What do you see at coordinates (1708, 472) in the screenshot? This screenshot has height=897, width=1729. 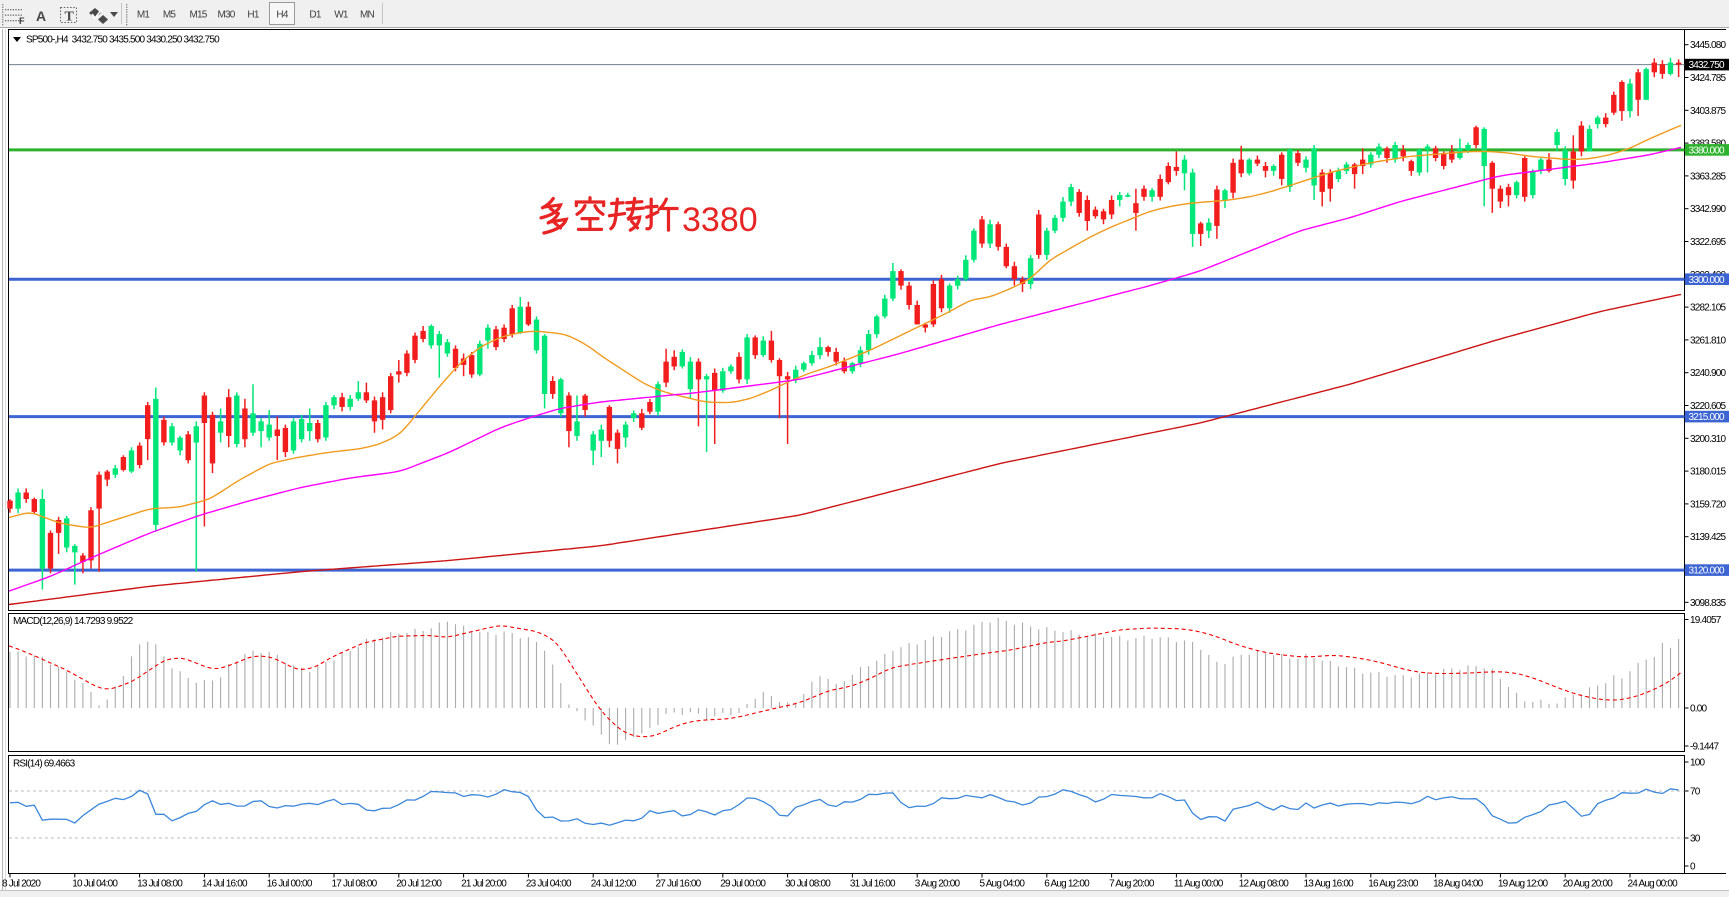 I see `svg-text: 3180.015` at bounding box center [1708, 472].